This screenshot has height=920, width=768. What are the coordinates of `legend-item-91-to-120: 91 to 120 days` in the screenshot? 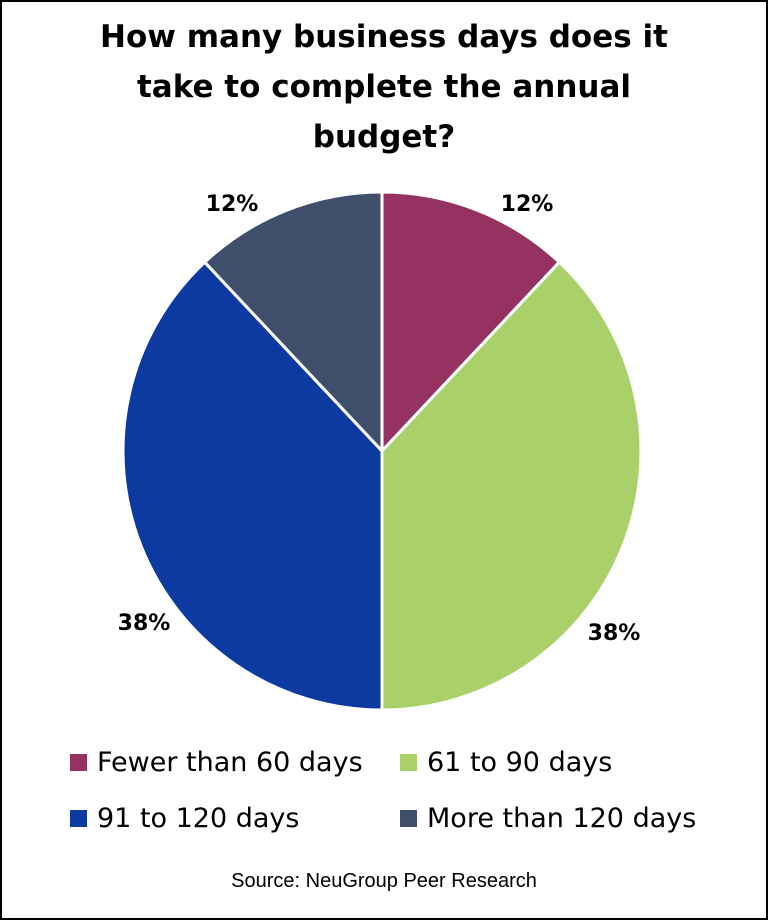 It's located at (184, 818).